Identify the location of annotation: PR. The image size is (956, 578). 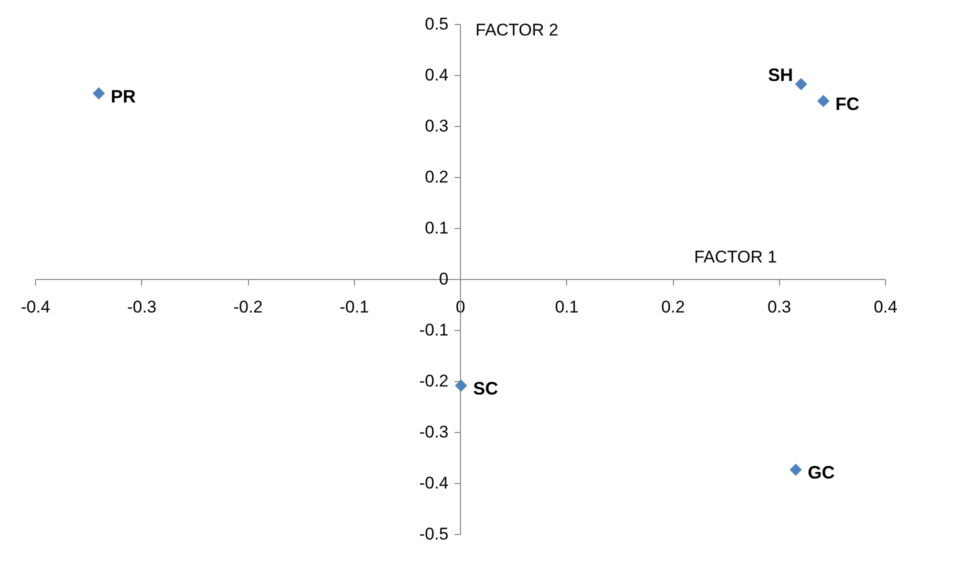
(123, 96).